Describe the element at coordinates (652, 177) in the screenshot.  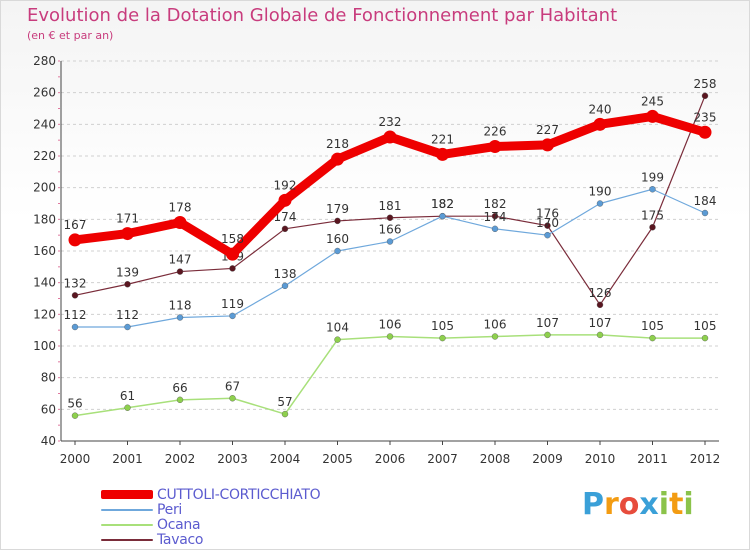
I see `data-label: 199` at that location.